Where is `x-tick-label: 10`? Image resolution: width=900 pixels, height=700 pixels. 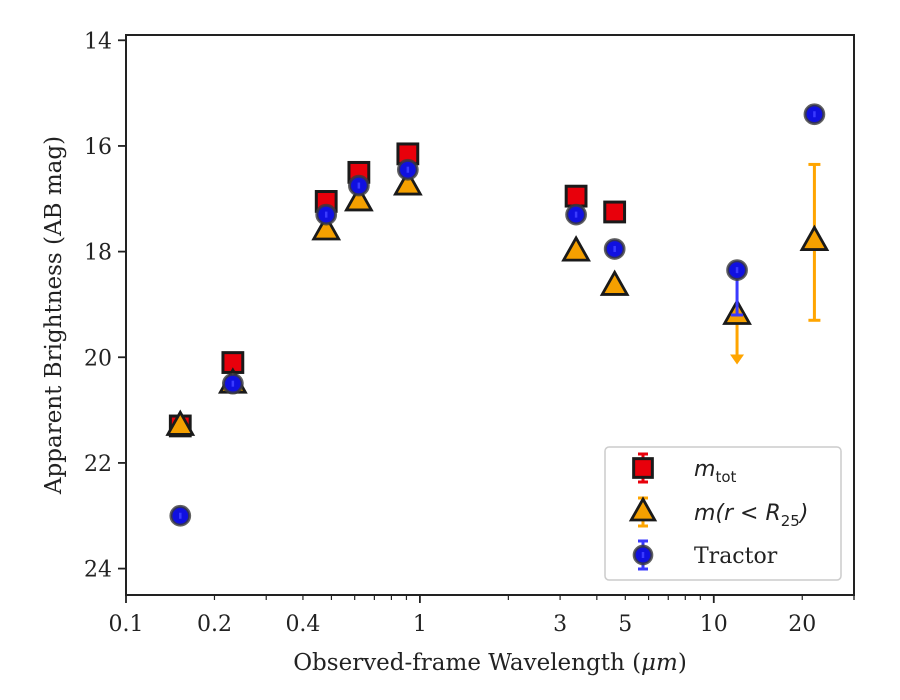 x-tick-label: 10 is located at coordinates (714, 624).